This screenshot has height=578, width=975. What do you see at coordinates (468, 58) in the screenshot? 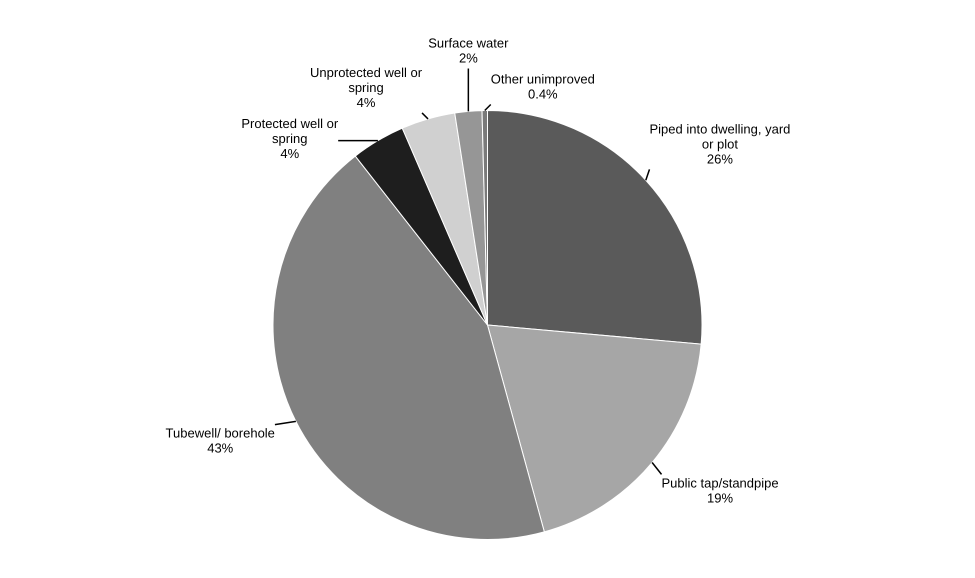
I see `data-label: 2%` at bounding box center [468, 58].